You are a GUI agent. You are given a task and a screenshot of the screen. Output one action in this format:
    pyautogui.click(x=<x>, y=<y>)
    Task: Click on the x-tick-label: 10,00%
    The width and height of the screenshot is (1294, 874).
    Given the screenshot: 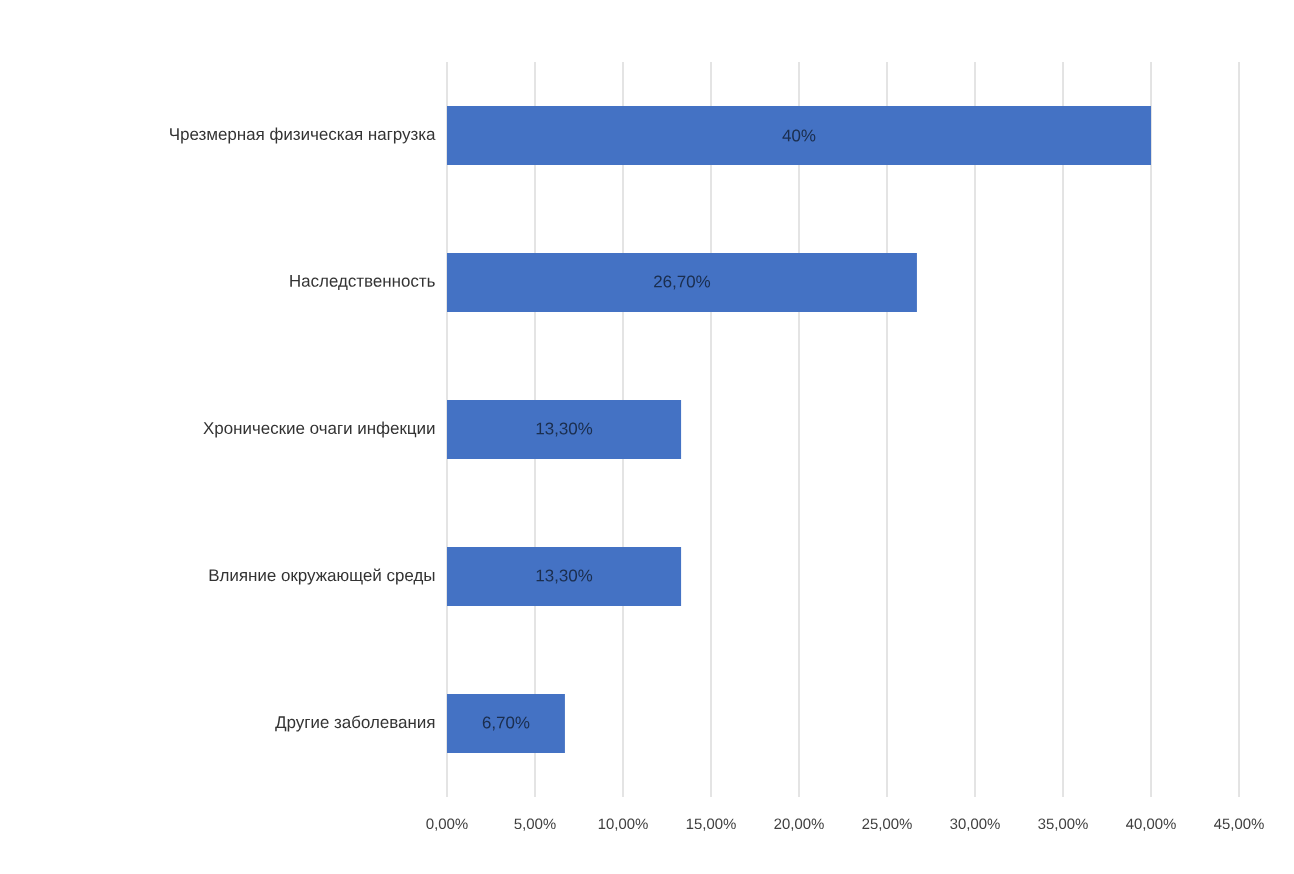 What is the action you would take?
    pyautogui.click(x=623, y=824)
    